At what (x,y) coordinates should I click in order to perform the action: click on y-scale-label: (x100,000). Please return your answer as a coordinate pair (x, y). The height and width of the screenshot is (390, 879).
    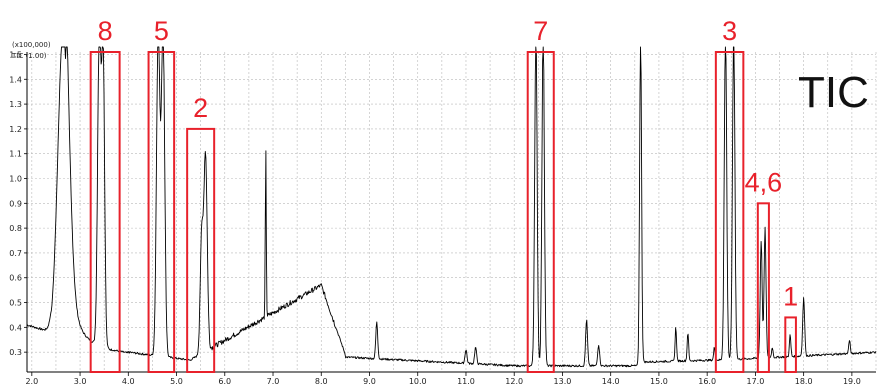
    Looking at the image, I should click on (31, 45).